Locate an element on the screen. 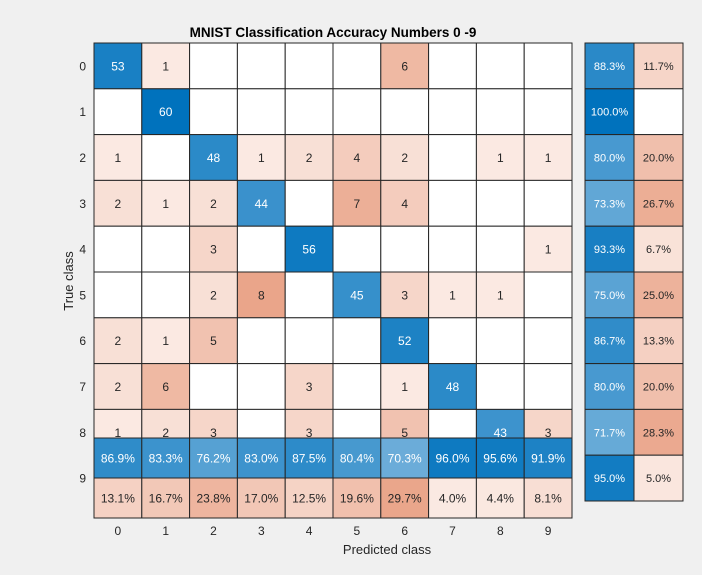  x-tick-label: 7 is located at coordinates (452, 531).